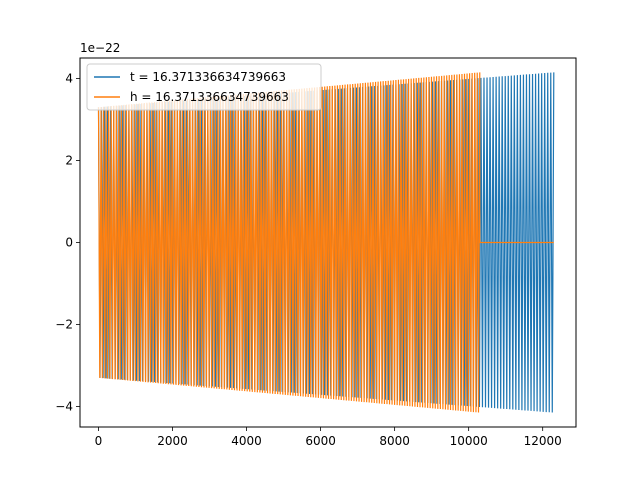 The height and width of the screenshot is (480, 640). I want to click on y-tick-label: 4, so click(69, 79).